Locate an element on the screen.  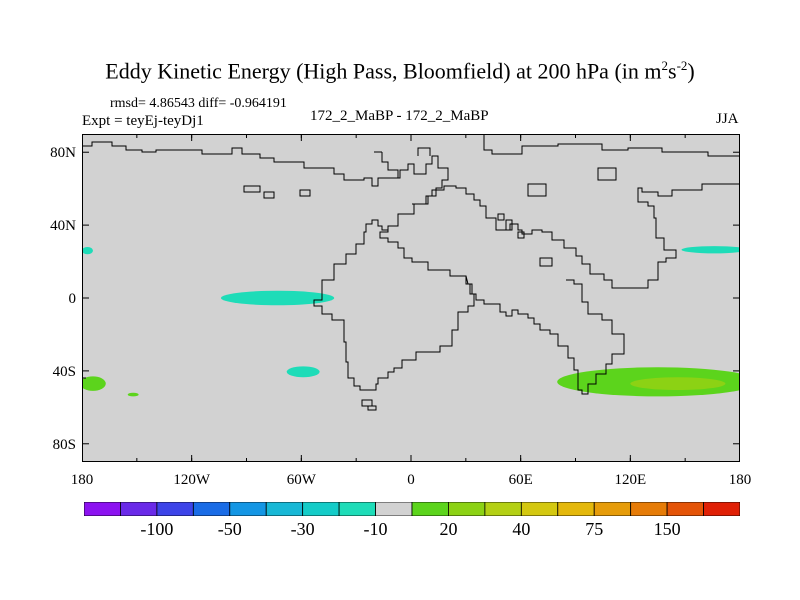
anomaly-small-south-positive is located at coordinates (133, 394).